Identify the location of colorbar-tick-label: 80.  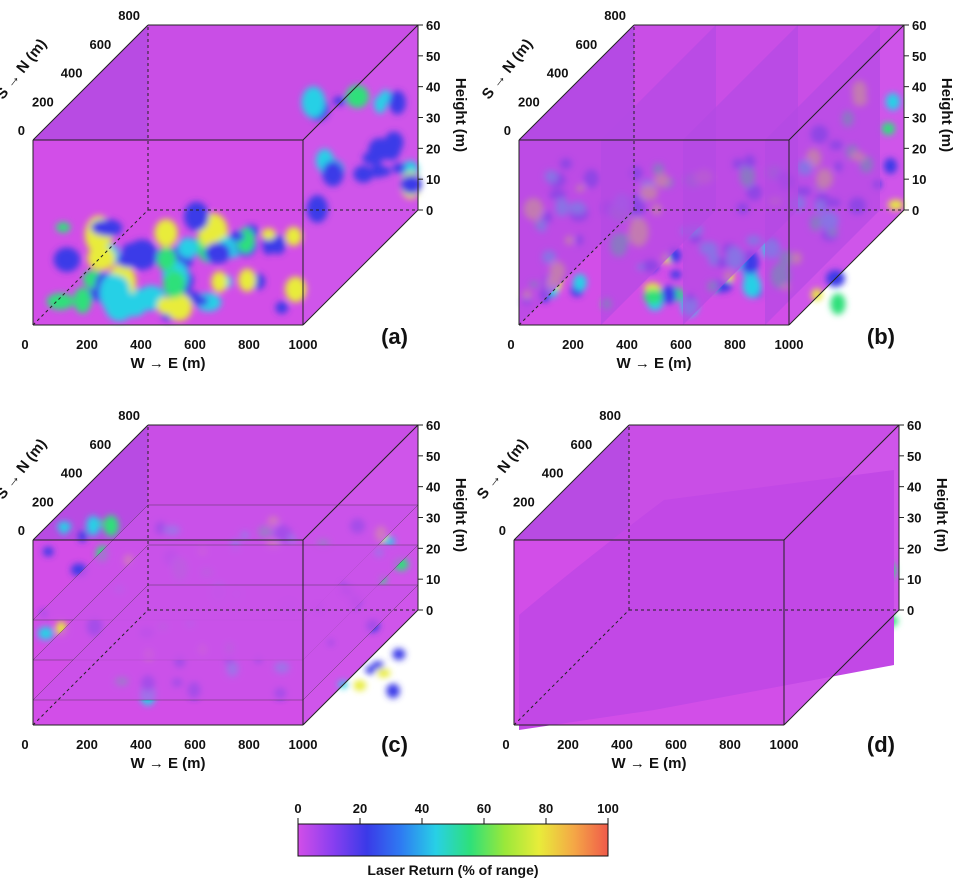
(546, 808).